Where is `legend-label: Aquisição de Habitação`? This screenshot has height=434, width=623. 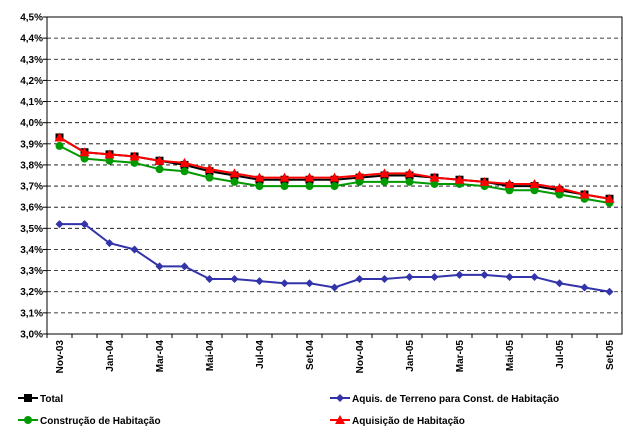 legend-label: Aquisição de Habitação is located at coordinates (408, 421).